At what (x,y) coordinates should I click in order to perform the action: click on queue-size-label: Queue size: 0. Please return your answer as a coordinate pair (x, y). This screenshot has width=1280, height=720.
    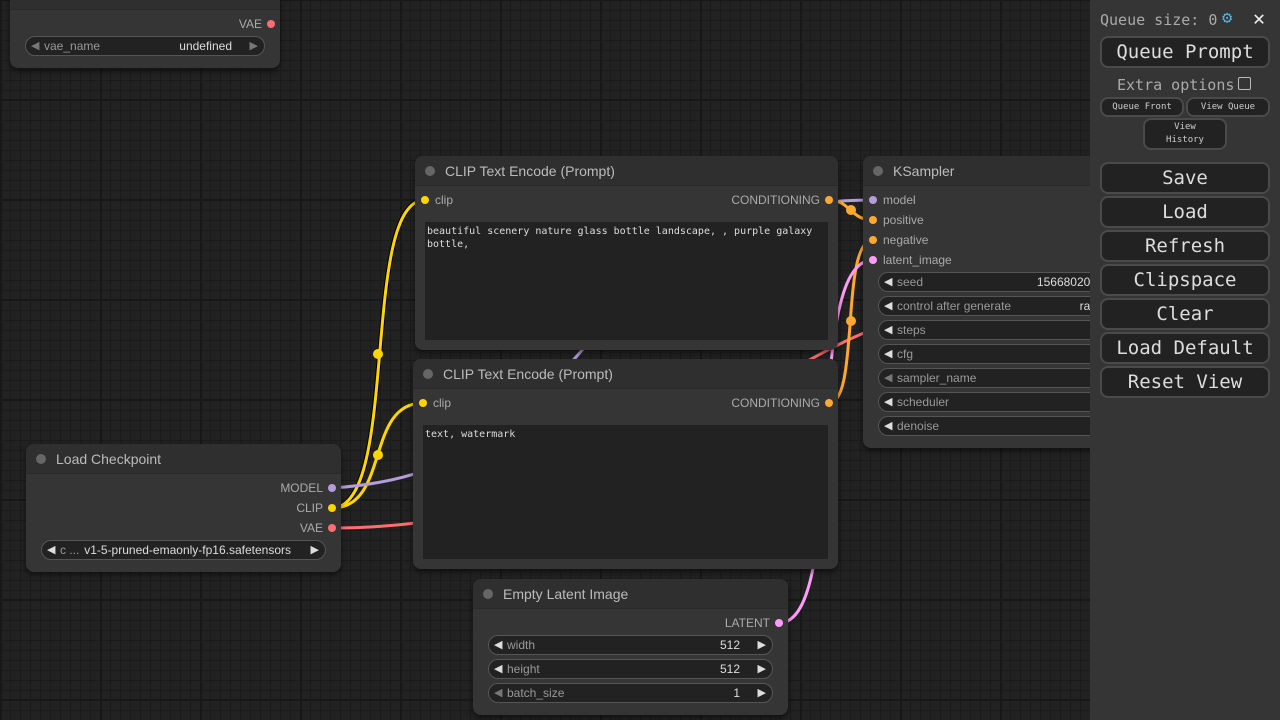
    Looking at the image, I should click on (1159, 20).